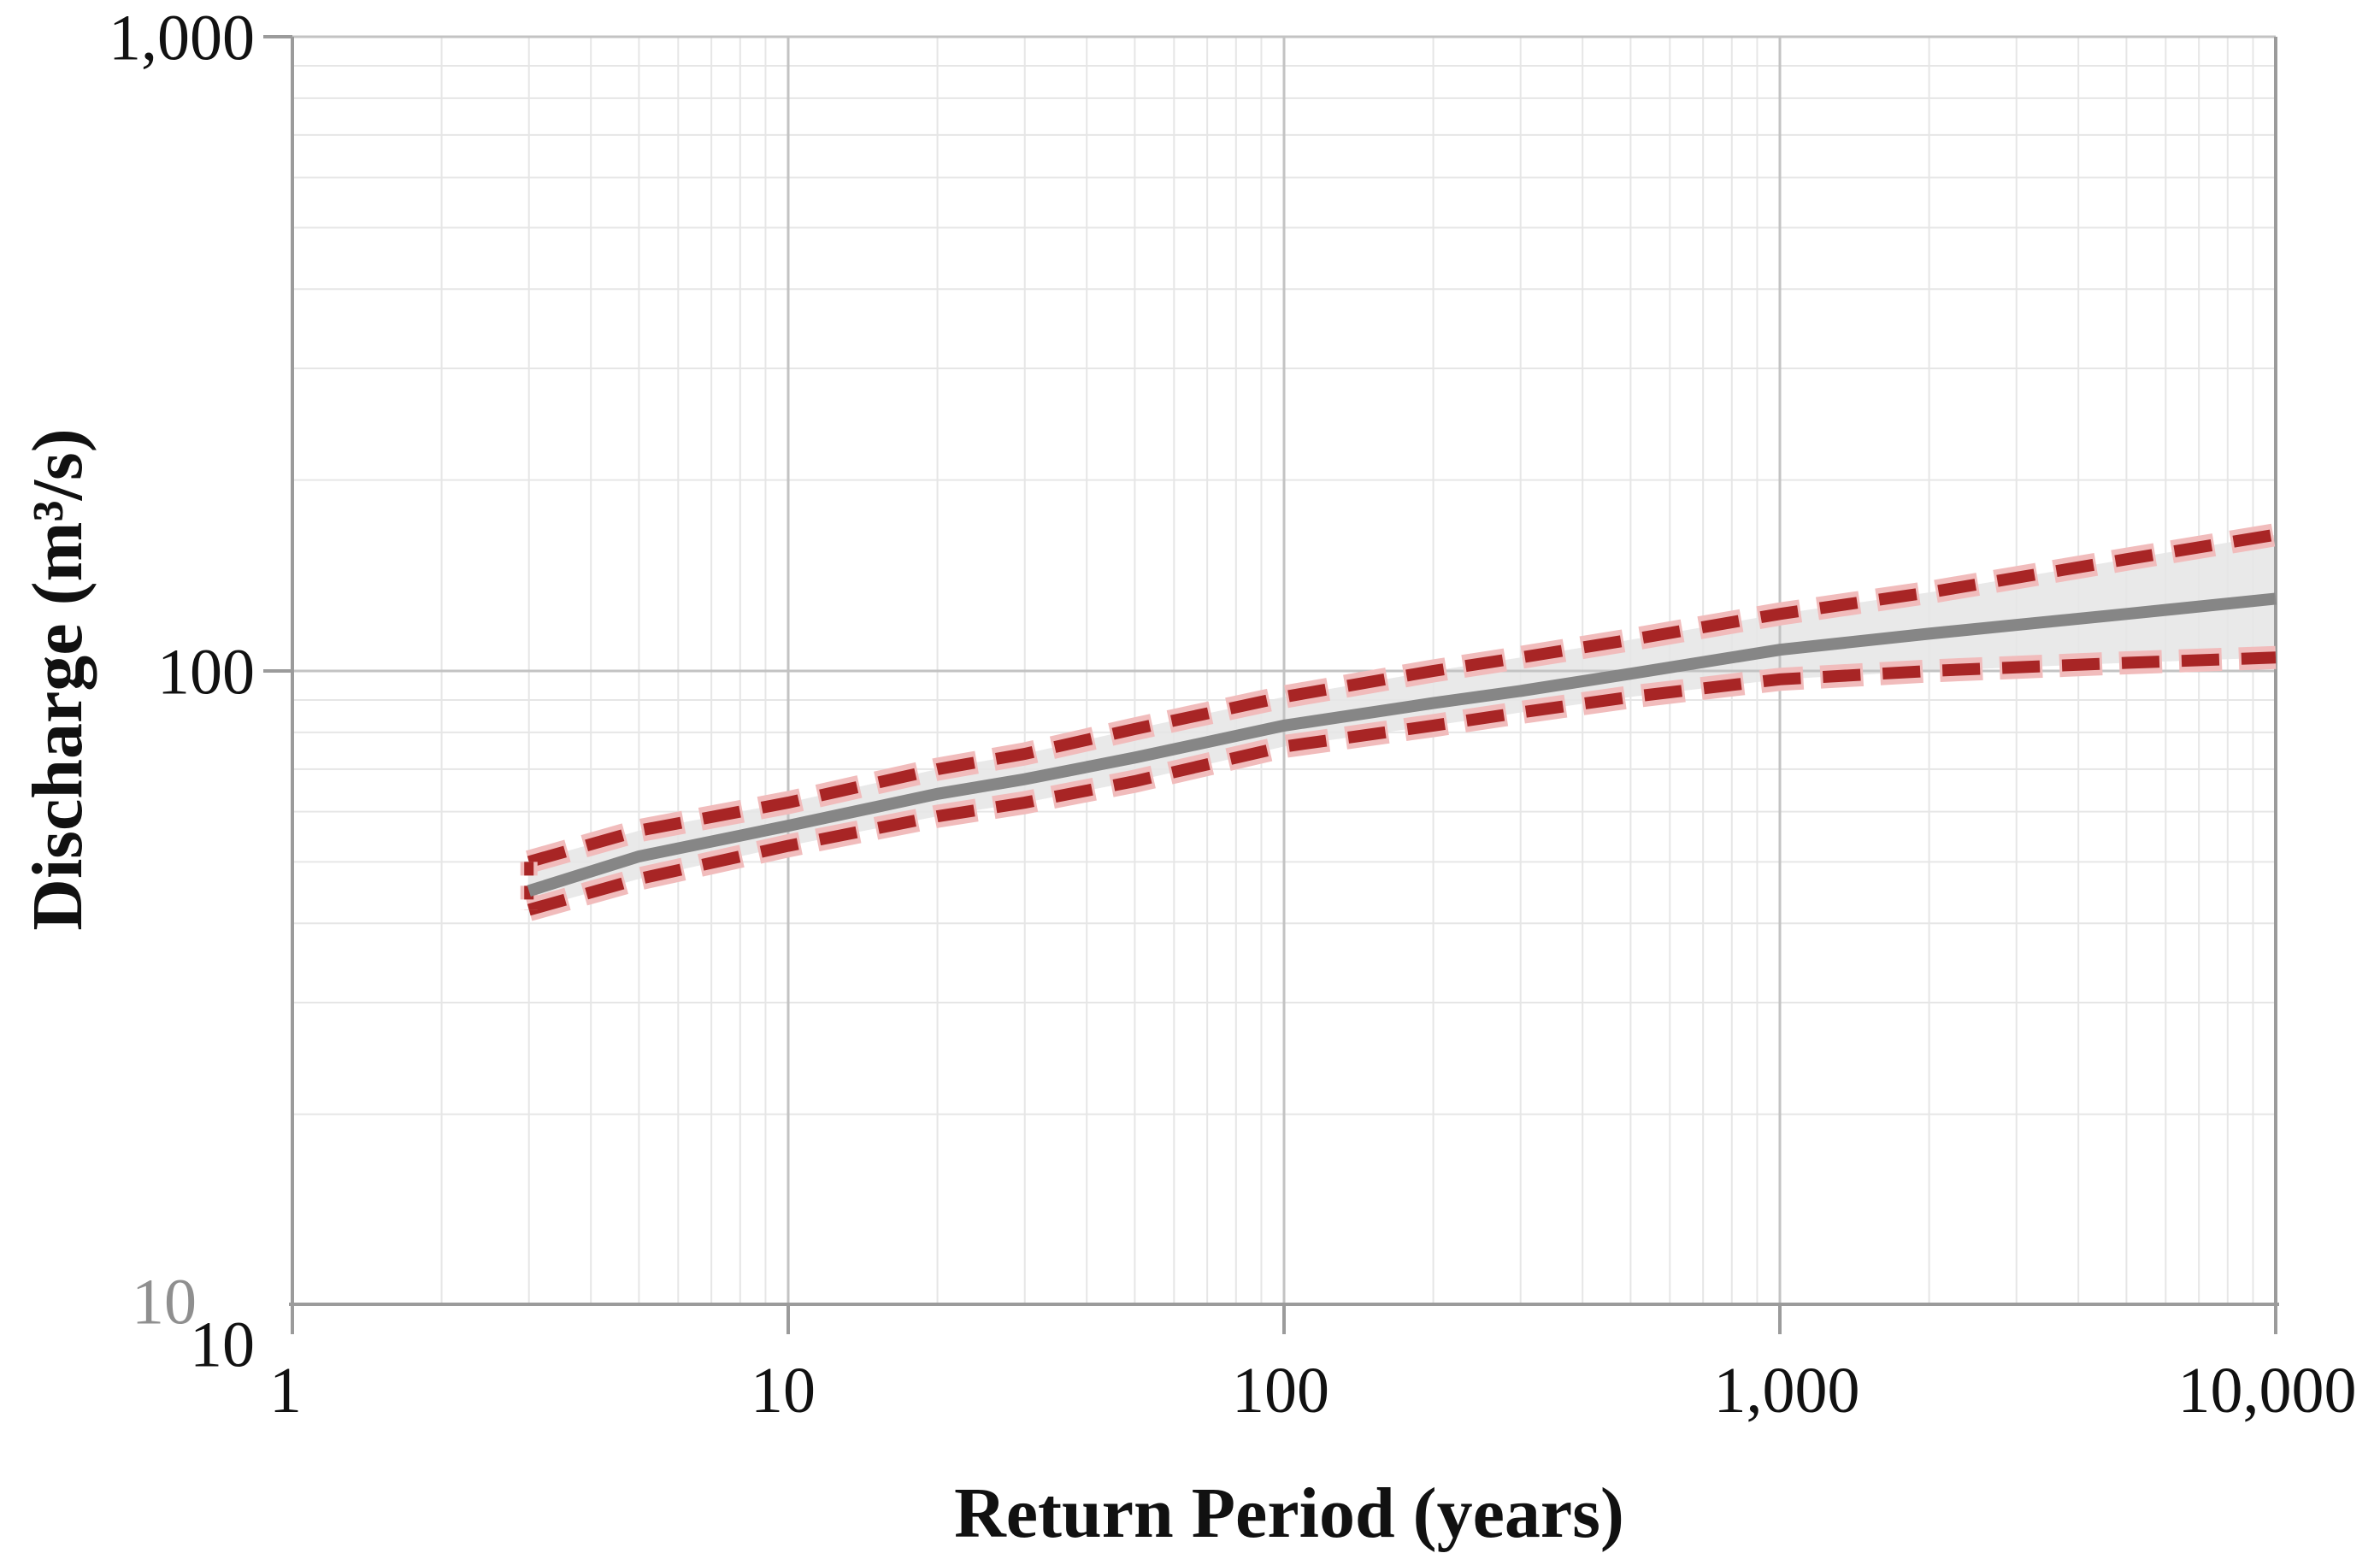 This screenshot has height=1559, width=2380. Describe the element at coordinates (1289, 1514) in the screenshot. I see `x-axis-title: Return Period (years)` at that location.